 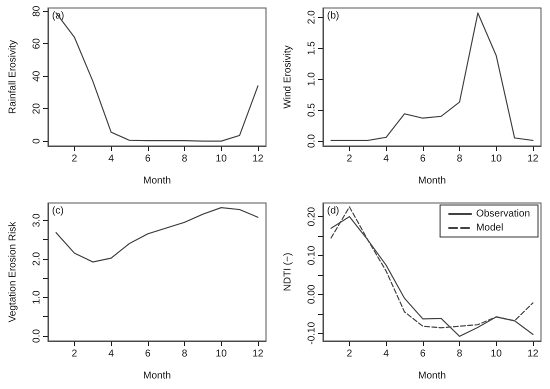 What do you see at coordinates (37, 108) in the screenshot?
I see `y-tick-label: 20` at bounding box center [37, 108].